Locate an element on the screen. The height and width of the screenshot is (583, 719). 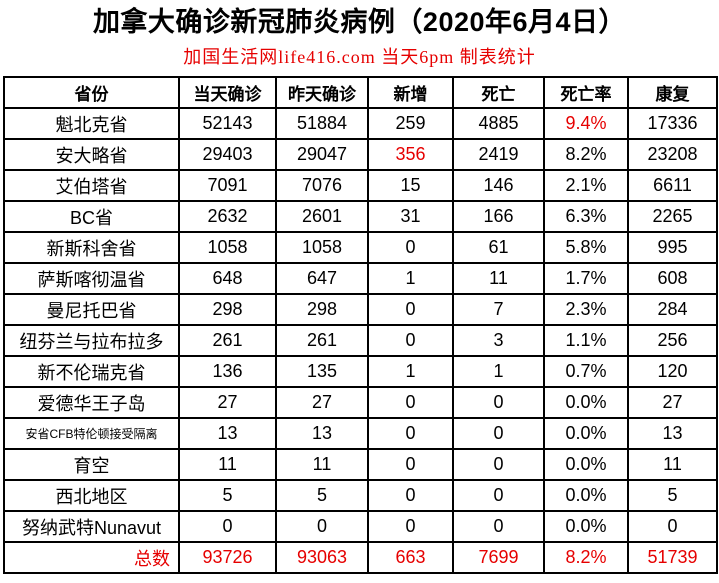
cell-today: 136 is located at coordinates (227, 372).